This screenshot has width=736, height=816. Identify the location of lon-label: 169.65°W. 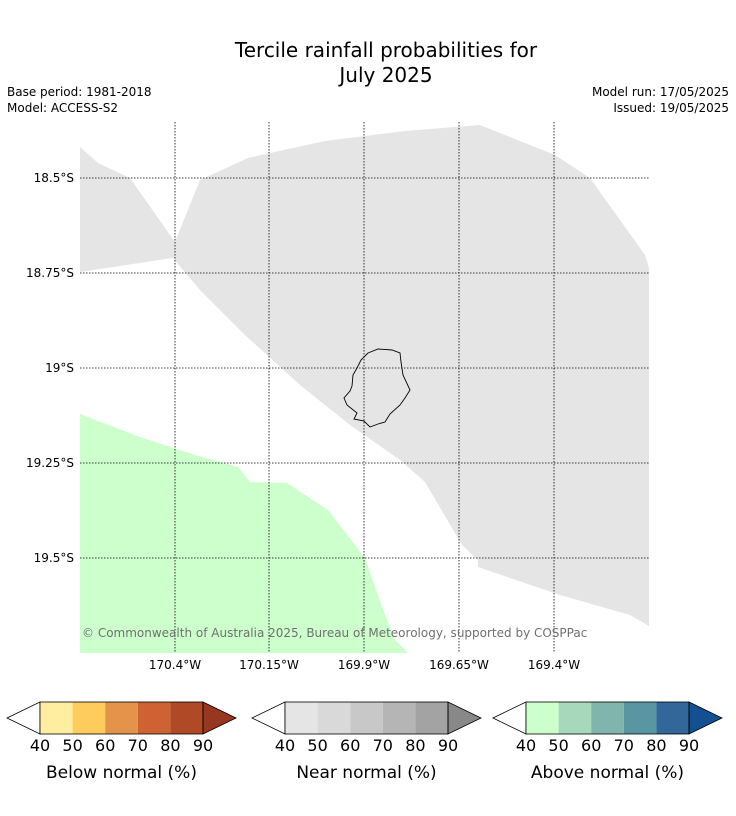
(459, 665).